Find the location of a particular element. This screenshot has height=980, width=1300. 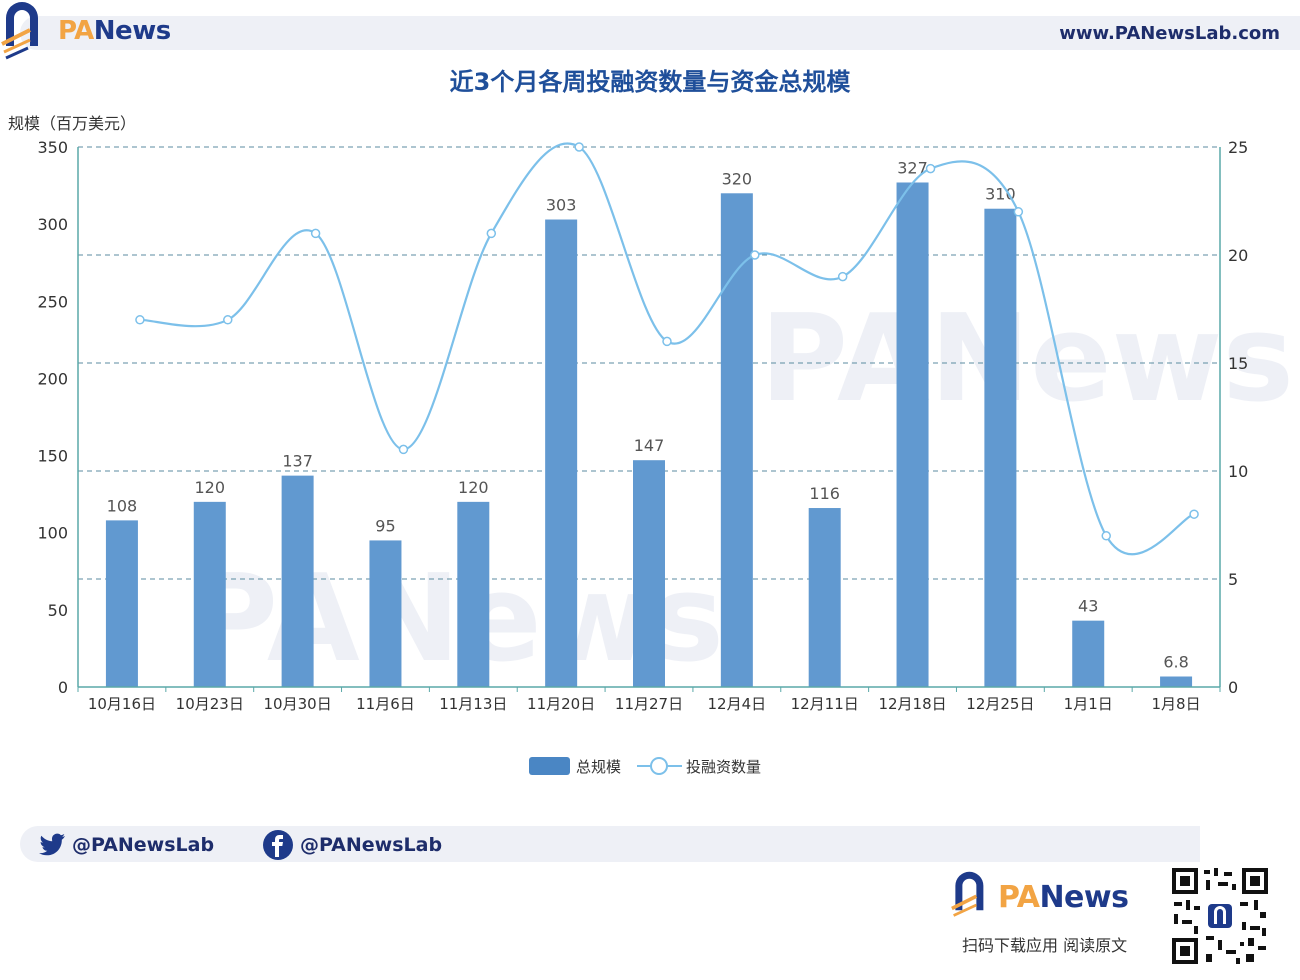

twitter-link: @PANewsLab is located at coordinates (126, 845).